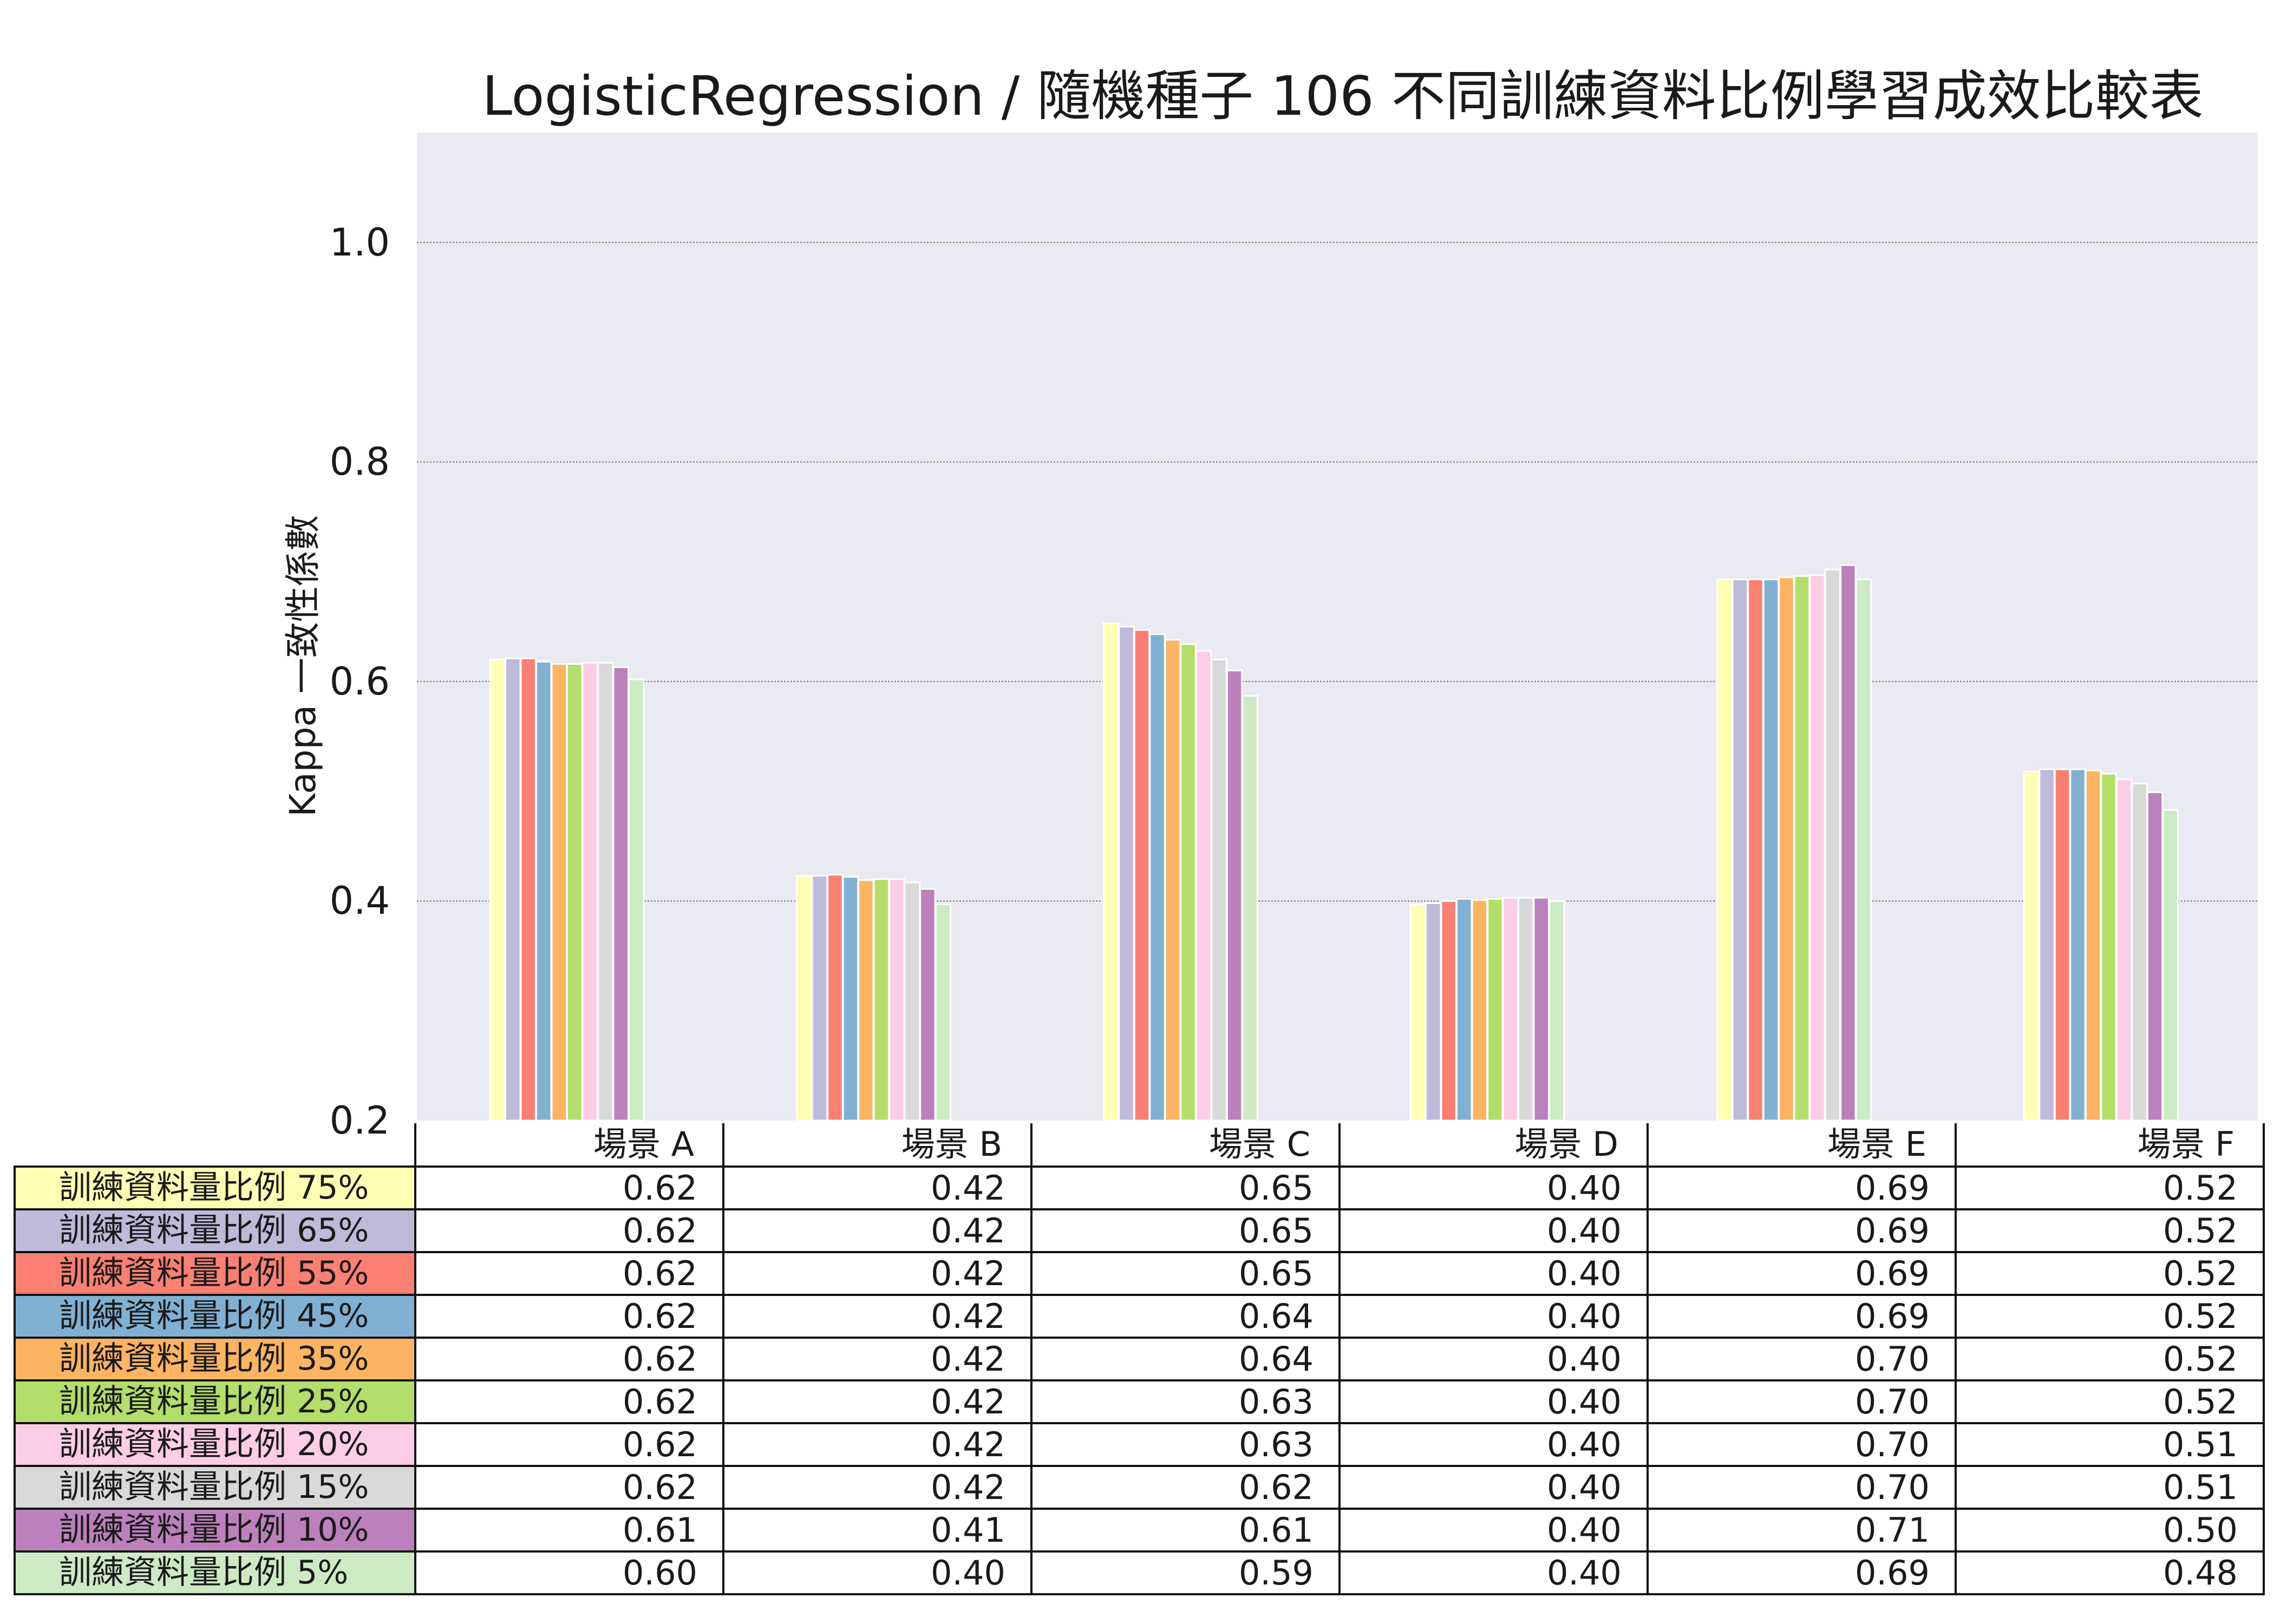 The width and height of the screenshot is (2274, 1624). I want to click on table-row: 訓練資料量比例 75% 0.62 0.42 0.65 0.40 0.69 0.52, so click(1140, 1188).